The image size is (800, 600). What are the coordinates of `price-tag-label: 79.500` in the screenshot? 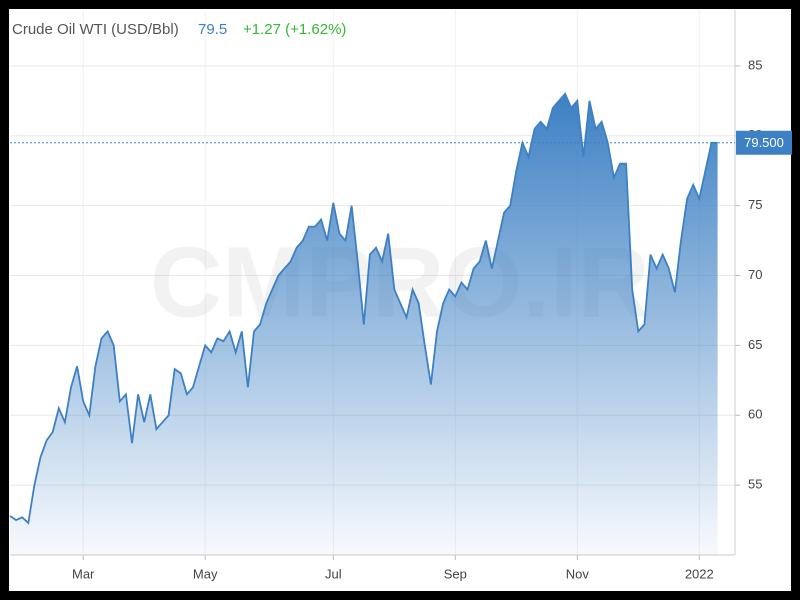 It's located at (764, 142).